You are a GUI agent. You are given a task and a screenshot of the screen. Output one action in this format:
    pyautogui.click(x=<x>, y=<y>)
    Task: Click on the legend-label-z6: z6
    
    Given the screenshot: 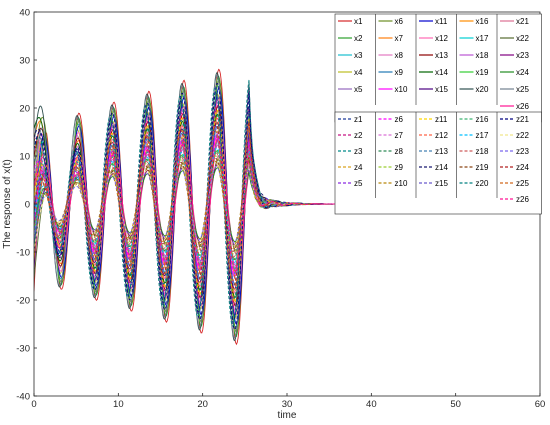 What is the action you would take?
    pyautogui.click(x=399, y=119)
    